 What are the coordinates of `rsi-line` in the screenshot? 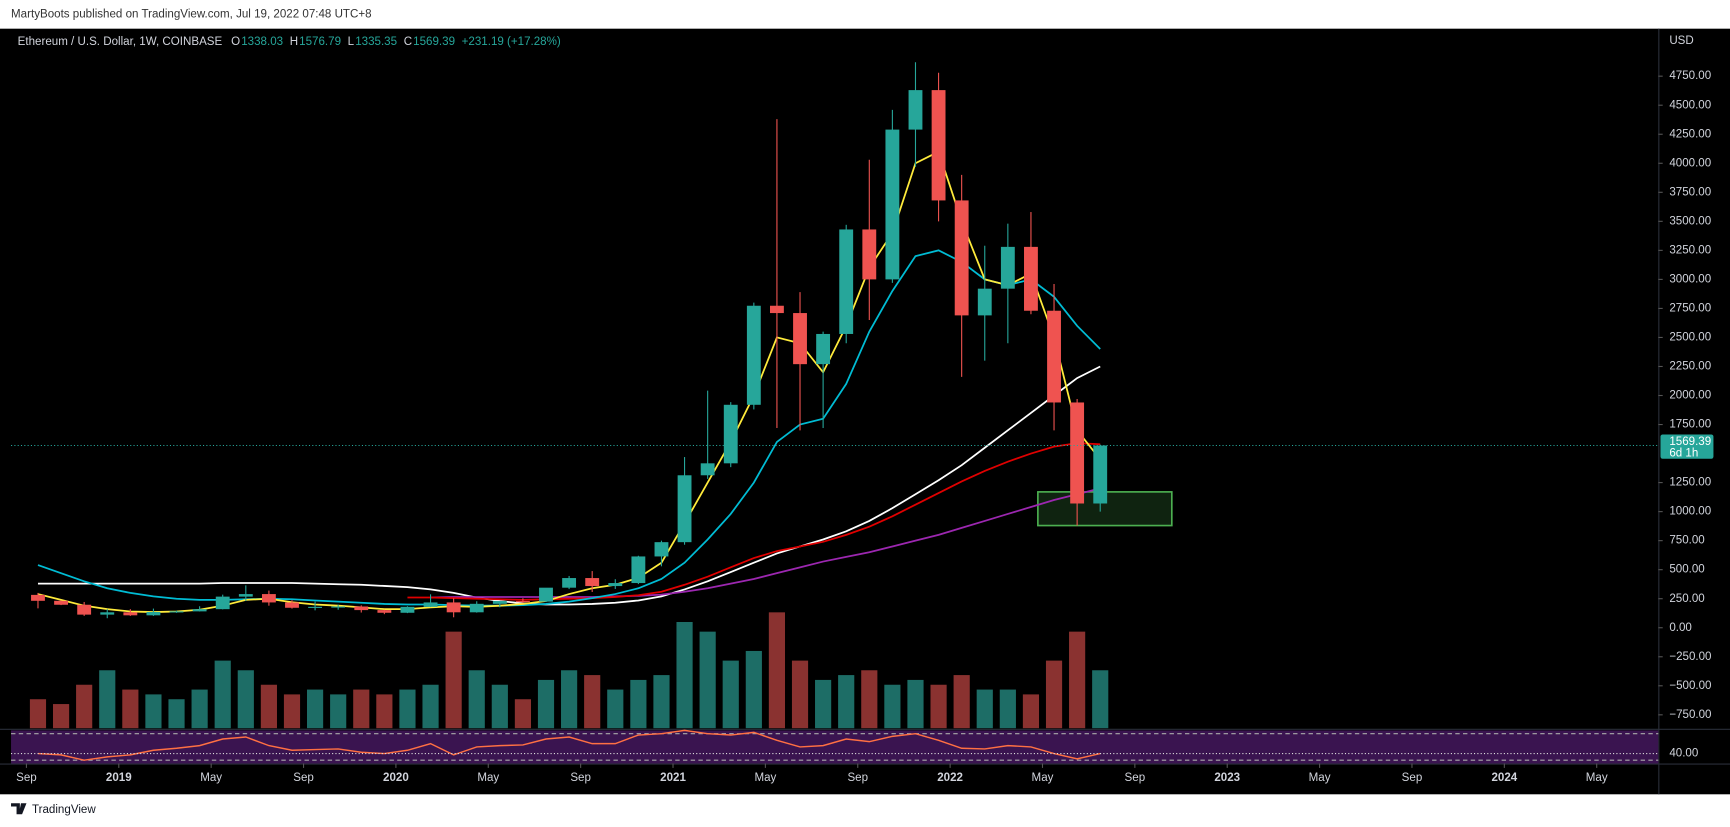 It's located at (569, 745).